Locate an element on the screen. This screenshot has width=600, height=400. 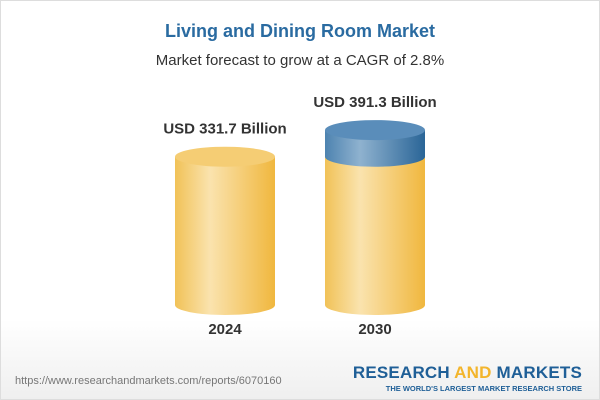
bar-2030-growth is located at coordinates (375, 148).